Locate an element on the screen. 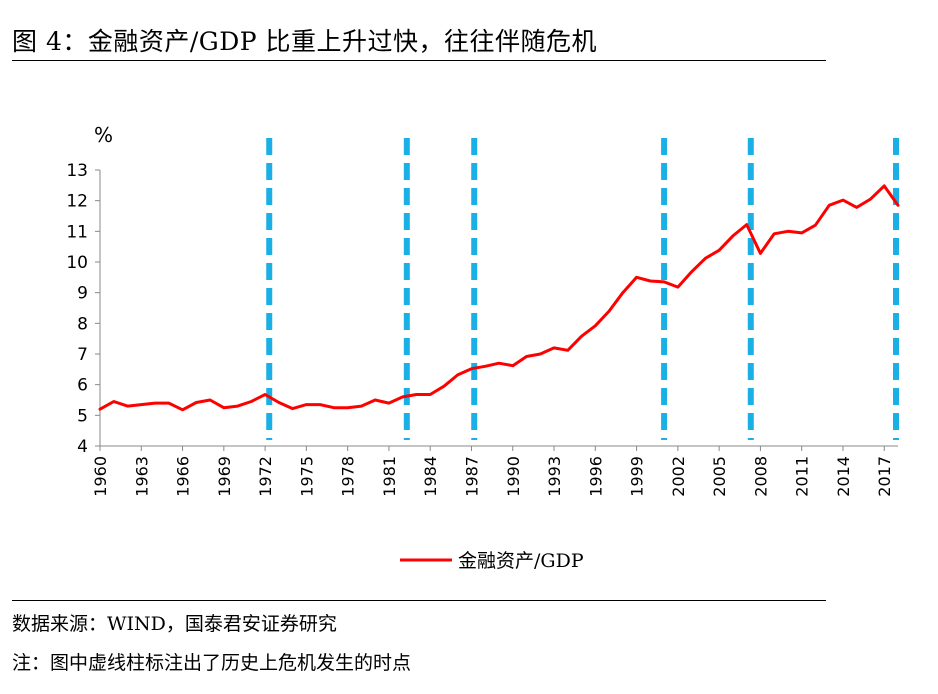 The image size is (938, 694). x-tick-label: 1963 is located at coordinates (141, 476).